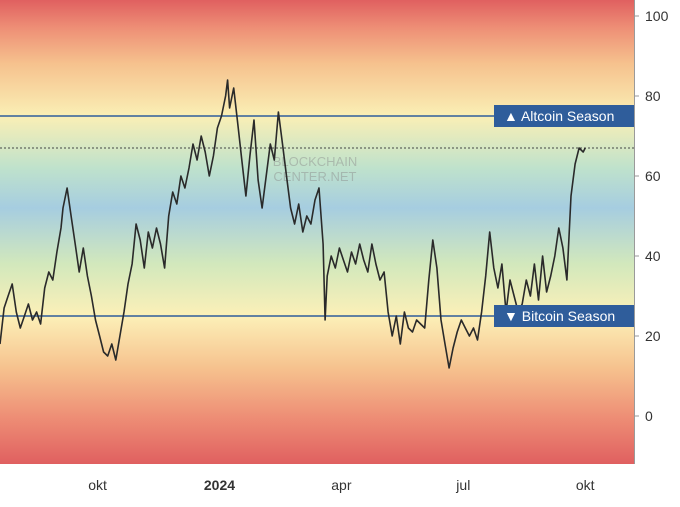 This screenshot has height=507, width=680. What do you see at coordinates (315, 161) in the screenshot?
I see `watermark-line-1: BLOCKCHAIN` at bounding box center [315, 161].